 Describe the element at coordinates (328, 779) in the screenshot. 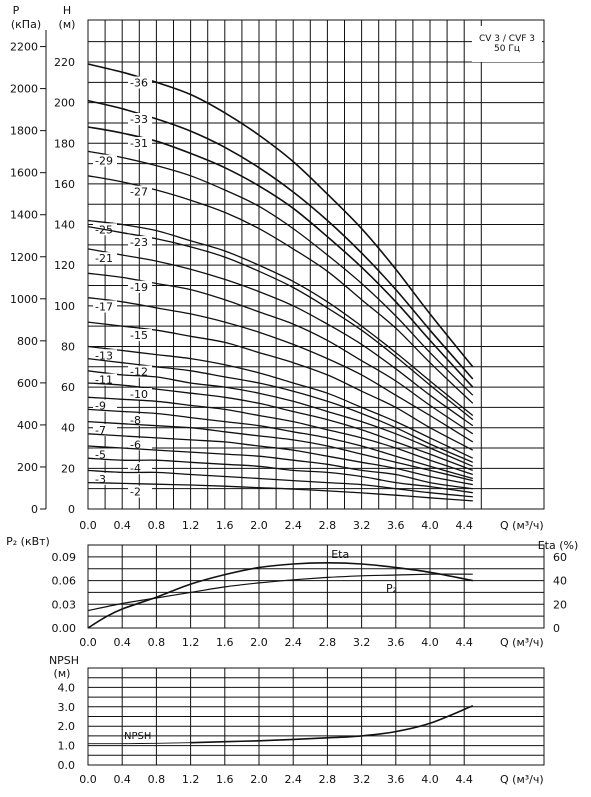

I see `npsh-x-tick-label: 2.8` at that location.